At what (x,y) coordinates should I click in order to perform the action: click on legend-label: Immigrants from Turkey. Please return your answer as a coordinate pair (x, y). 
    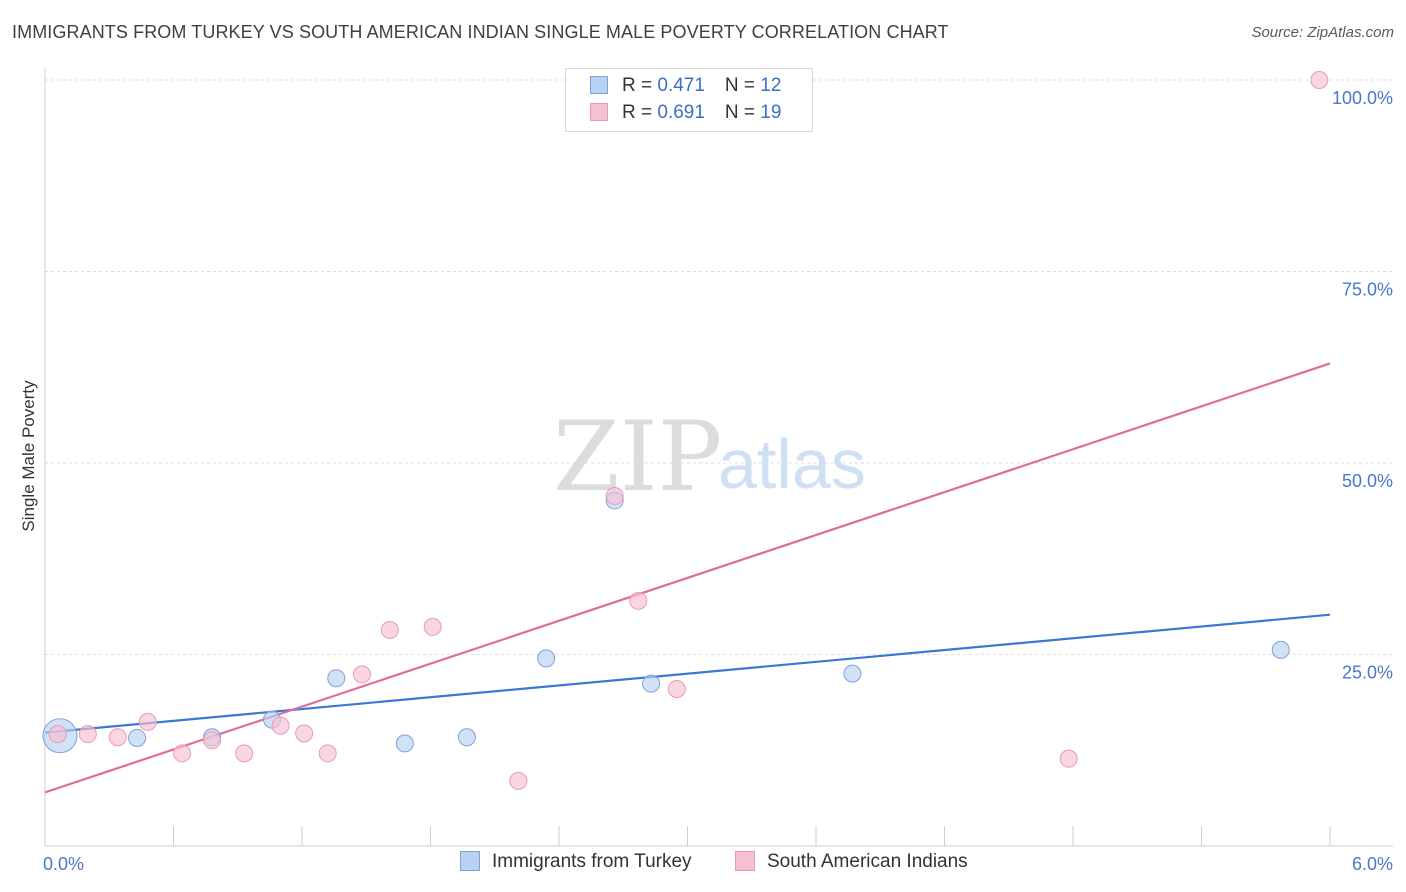
    Looking at the image, I should click on (592, 861).